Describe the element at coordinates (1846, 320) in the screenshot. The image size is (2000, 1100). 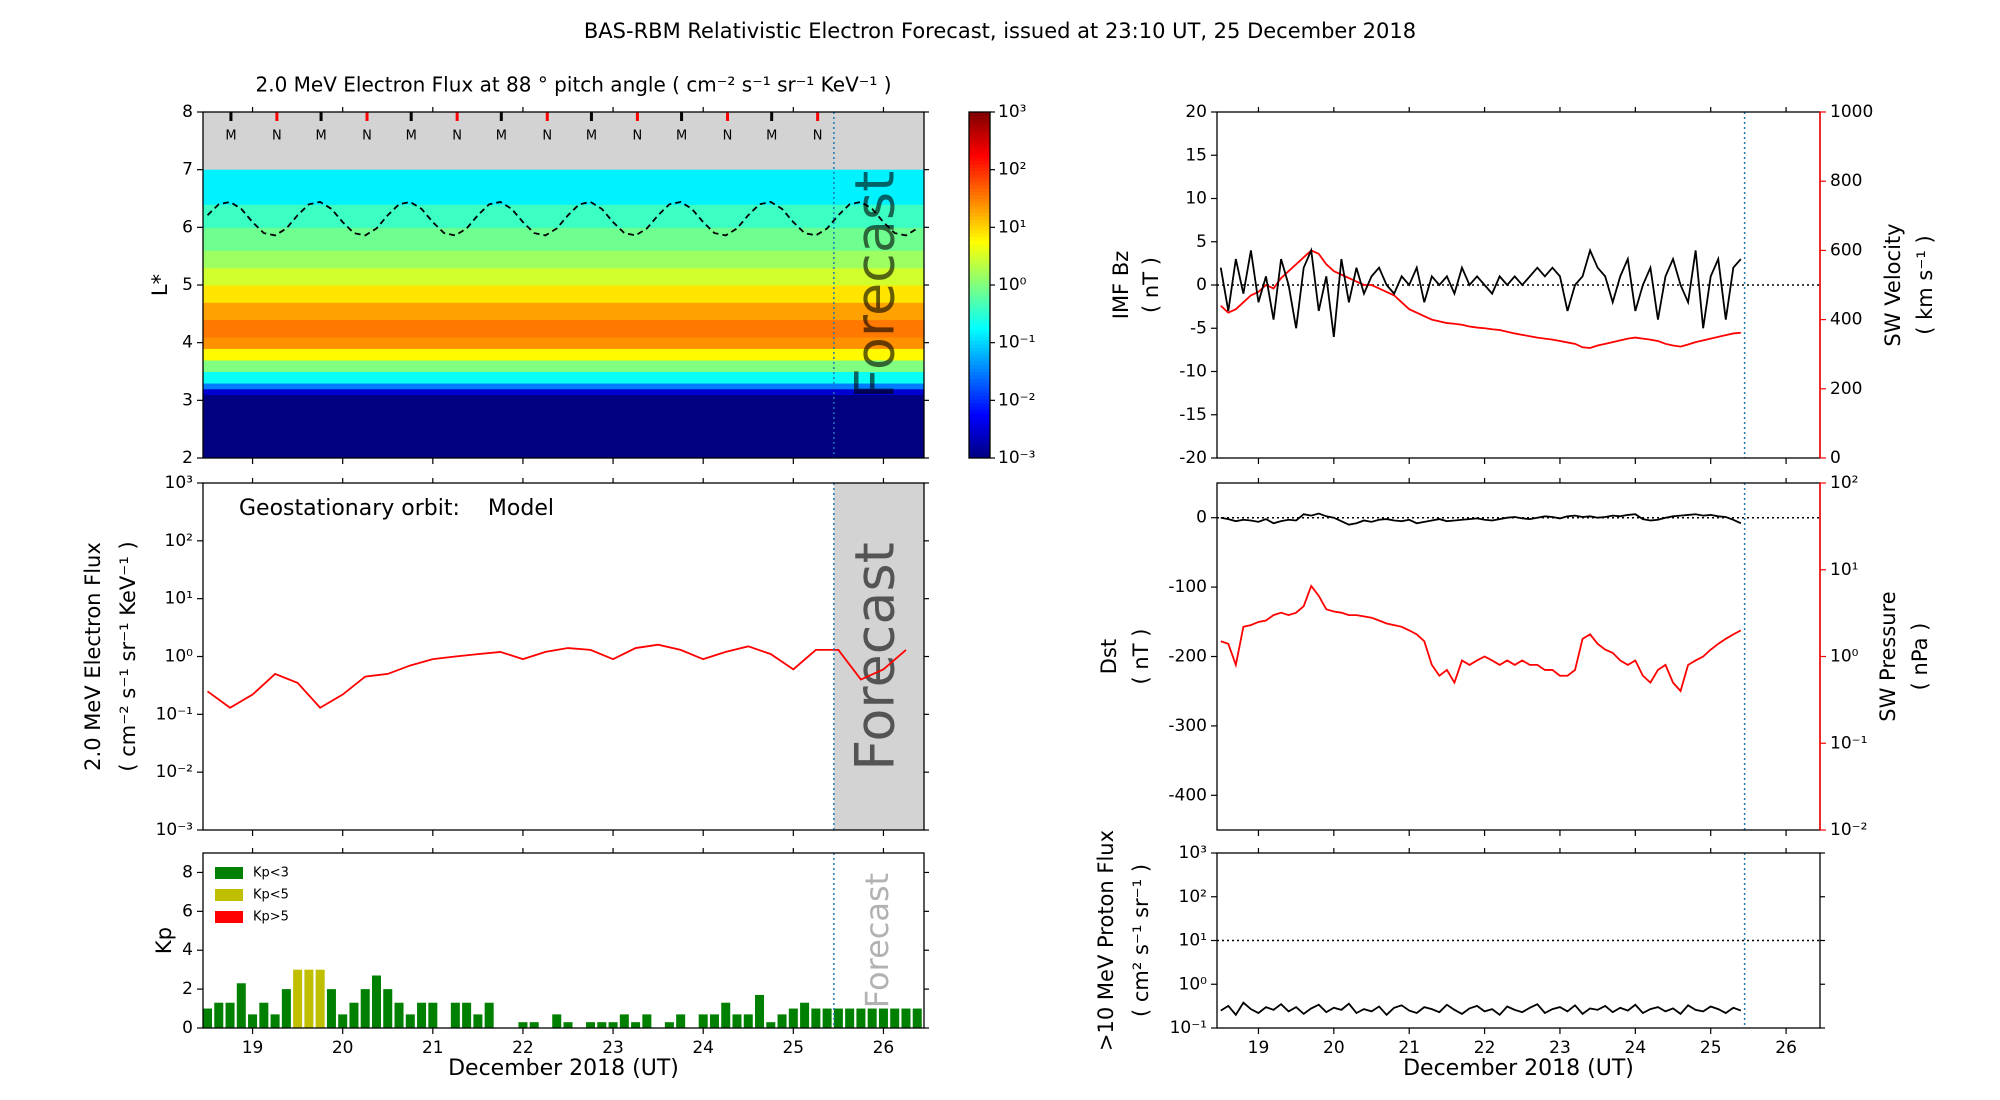
I see `y2-tick-label: 400` at that location.